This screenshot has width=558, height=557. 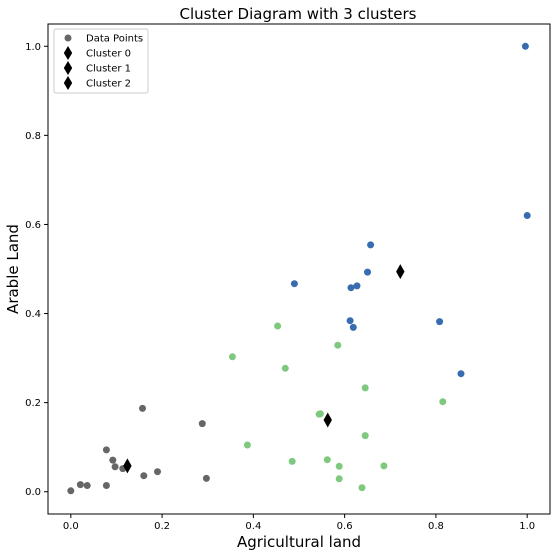 What do you see at coordinates (298, 14) in the screenshot?
I see `chart-title: Cluster Diagram with 3 clusters` at bounding box center [298, 14].